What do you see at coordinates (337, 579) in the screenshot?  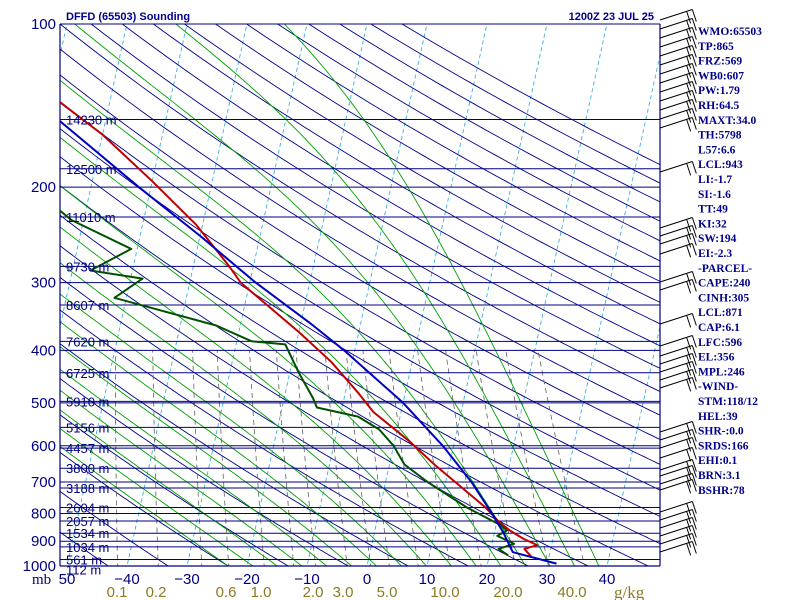 I see `temperature-tick-labels: 50 −40 −30 −20 −10 0 10 20 30 40` at bounding box center [337, 579].